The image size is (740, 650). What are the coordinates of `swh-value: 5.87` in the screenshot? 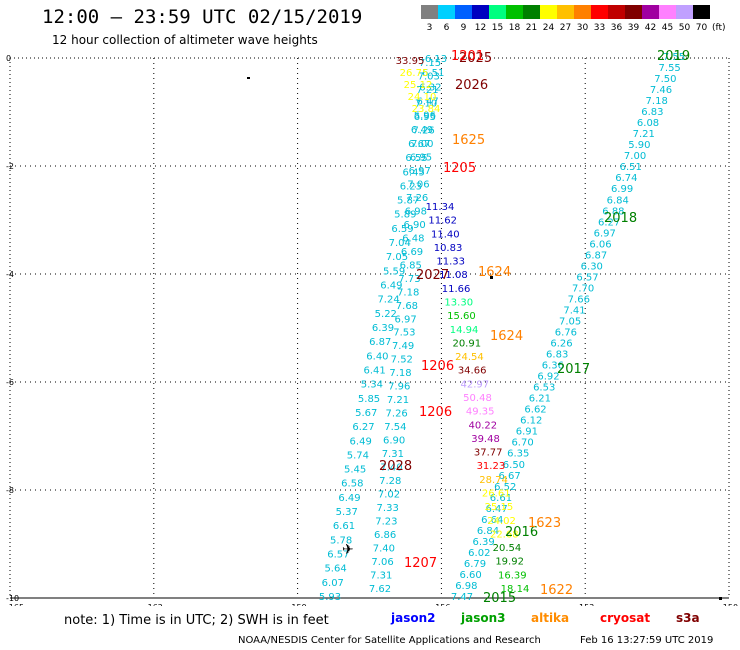 It's located at (408, 201).